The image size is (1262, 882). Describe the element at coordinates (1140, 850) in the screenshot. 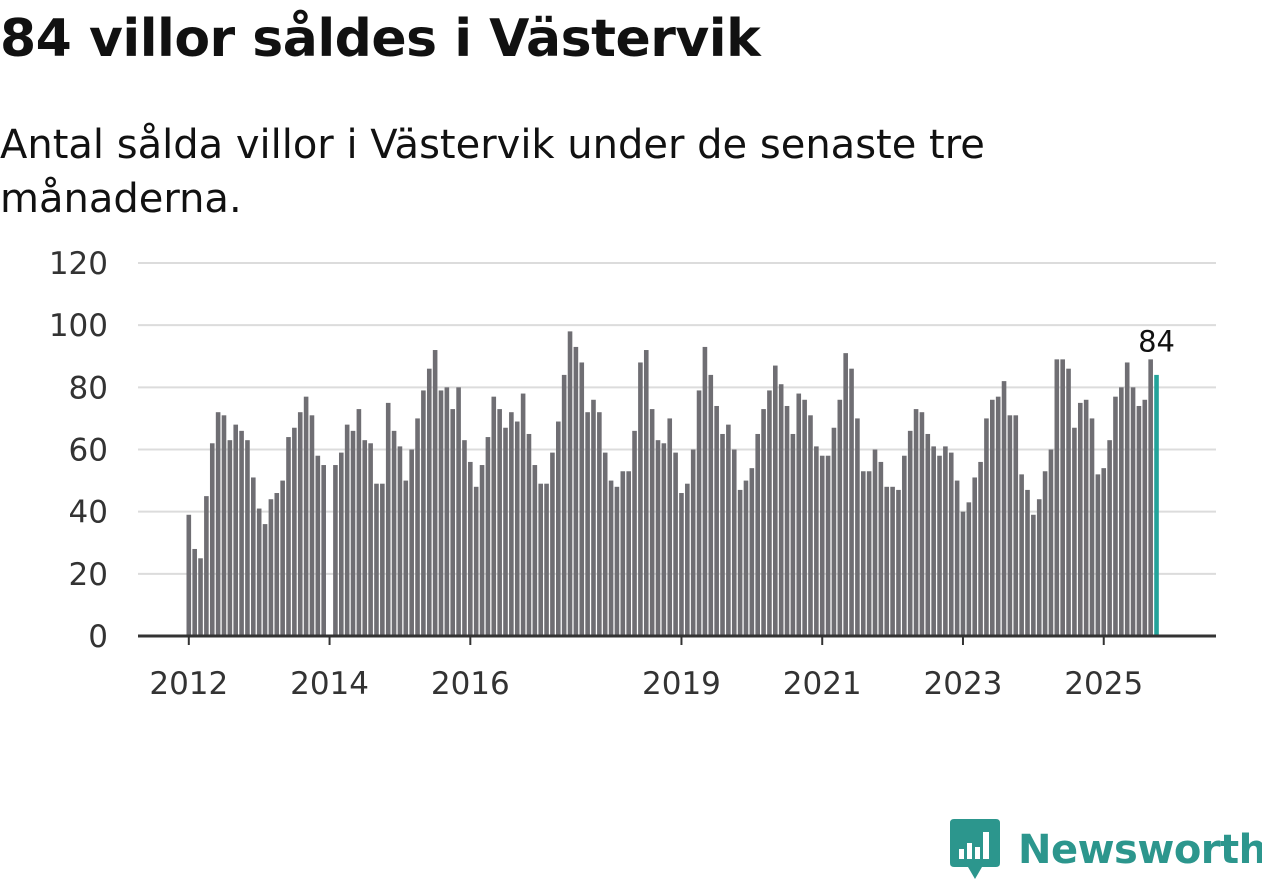

I see `brand-name: Newsworthy` at that location.